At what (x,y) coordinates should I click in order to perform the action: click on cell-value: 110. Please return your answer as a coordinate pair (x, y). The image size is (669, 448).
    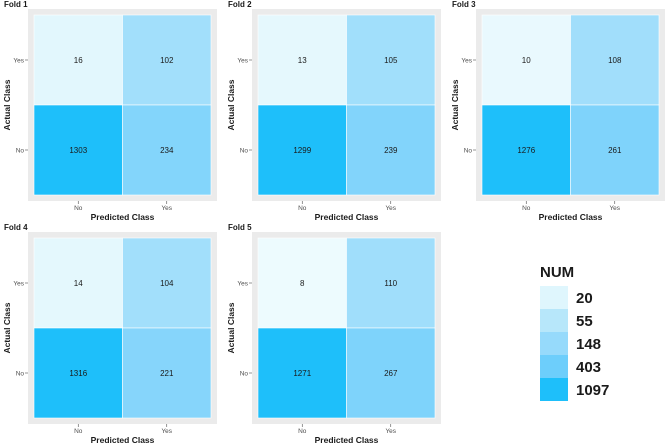
    Looking at the image, I should click on (390, 283).